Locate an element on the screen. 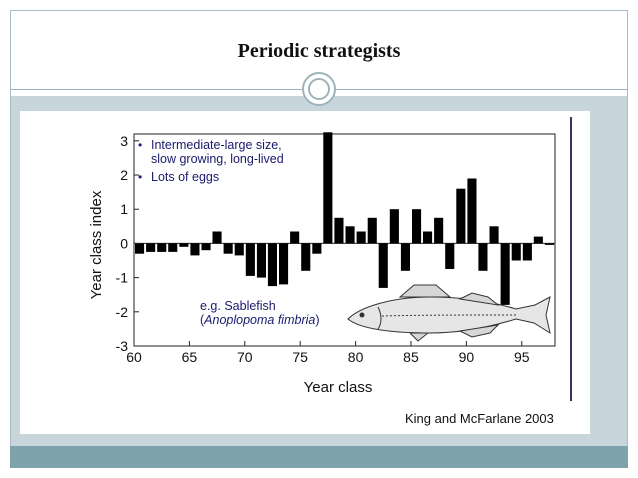 The width and height of the screenshot is (638, 478). y-tick-label: -1 is located at coordinates (122, 278).